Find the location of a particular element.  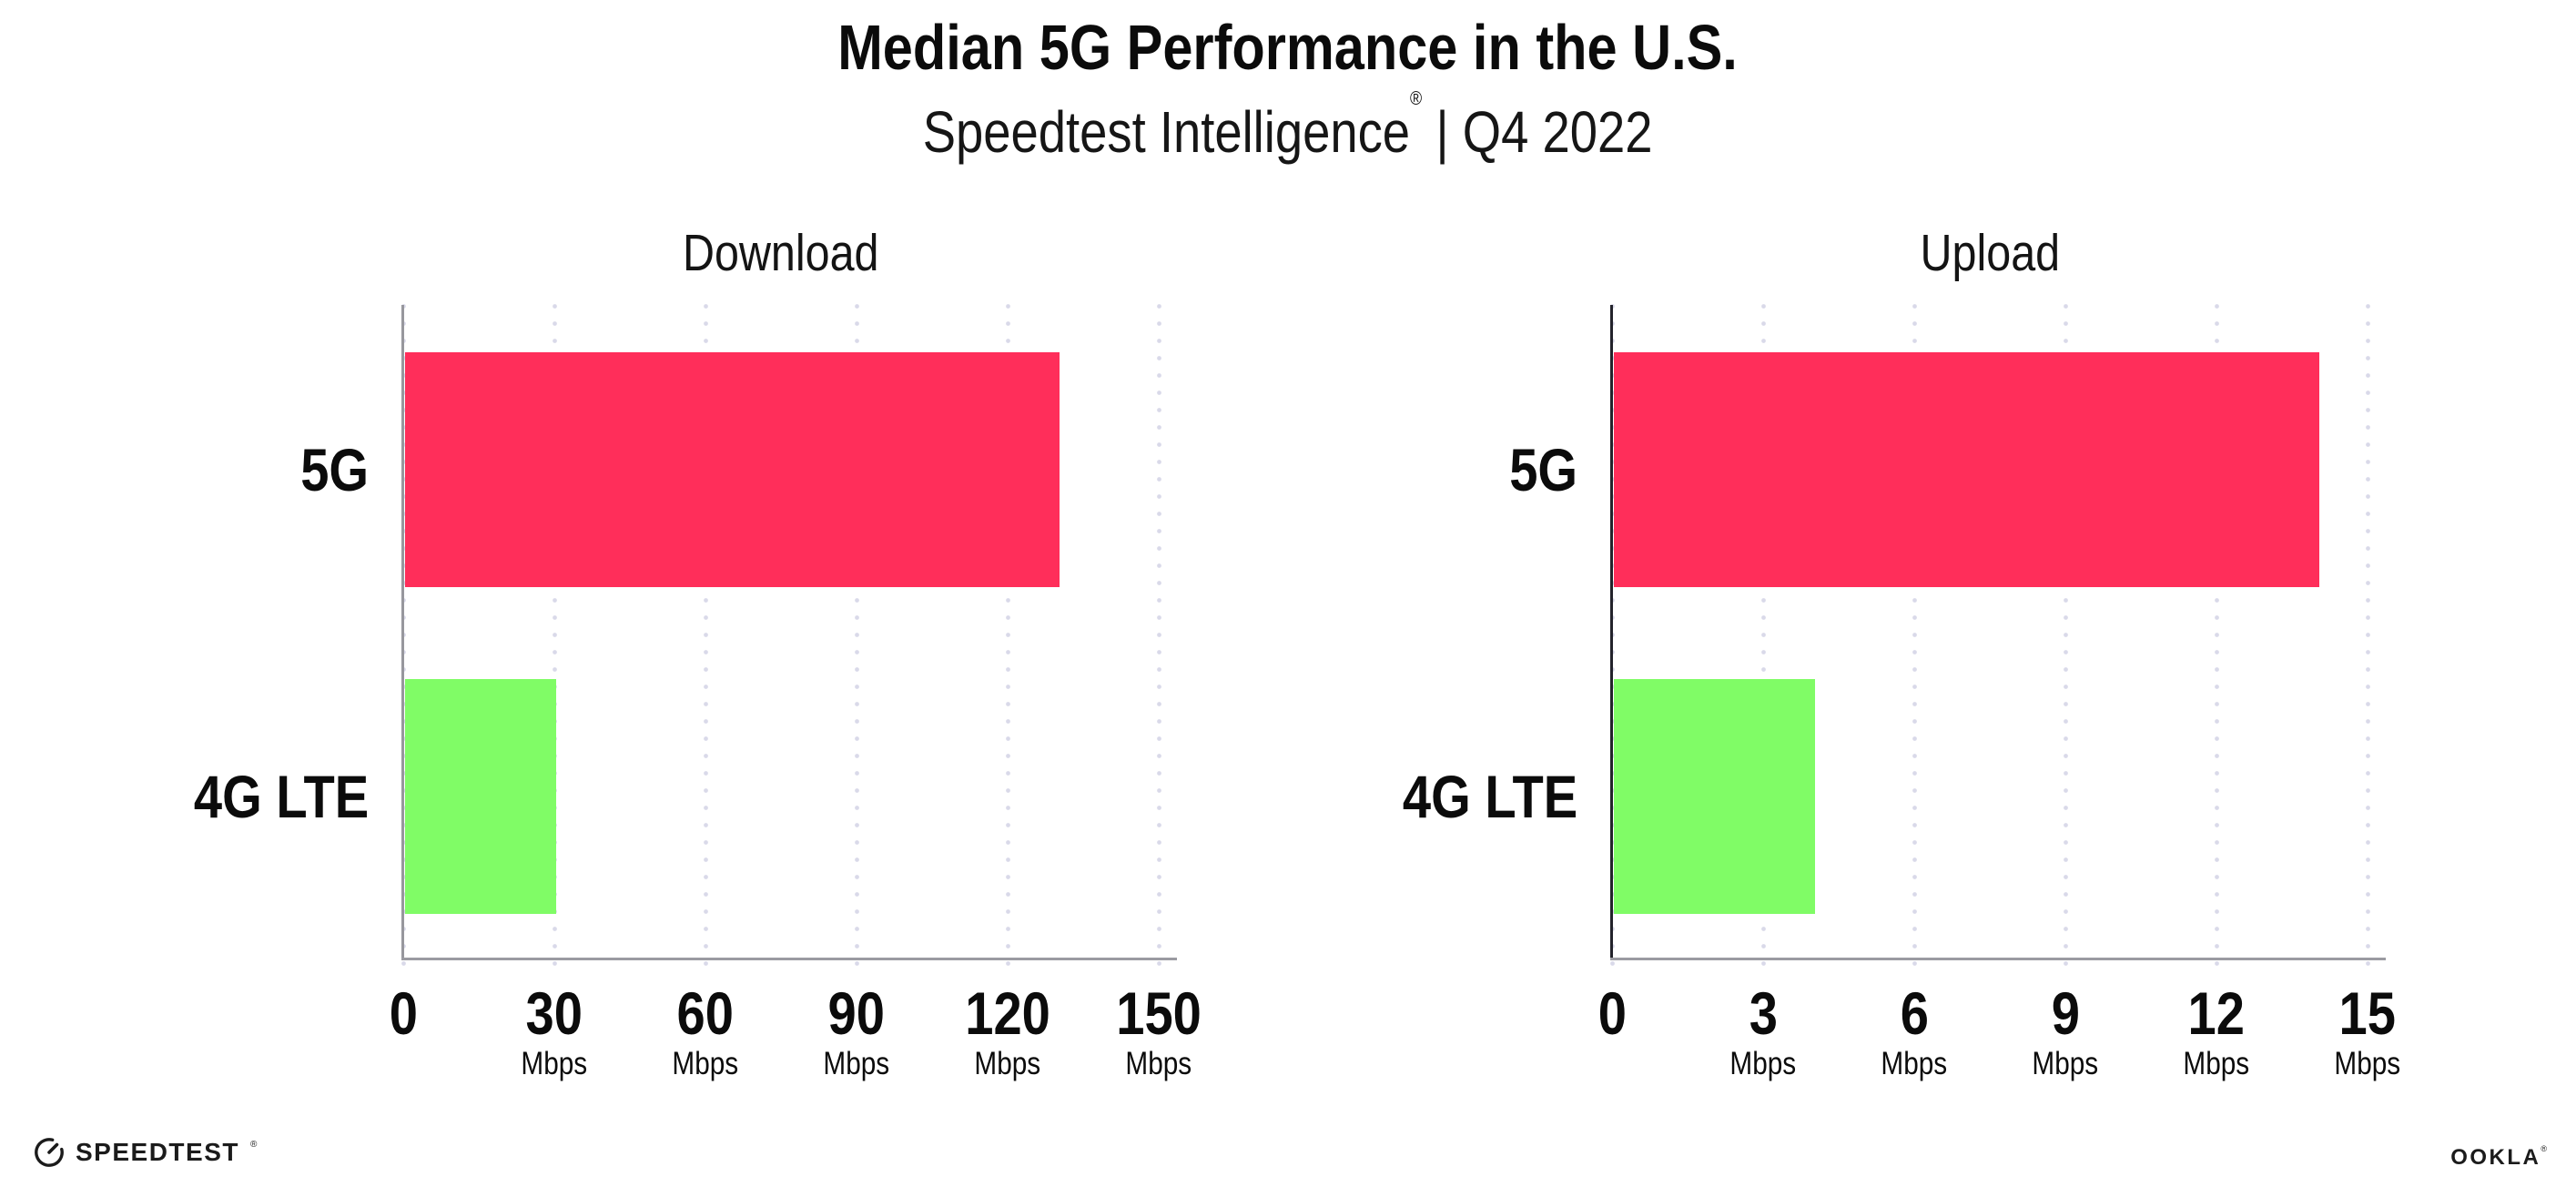

x-tick-unit-download-60: Mbps is located at coordinates (705, 1064).